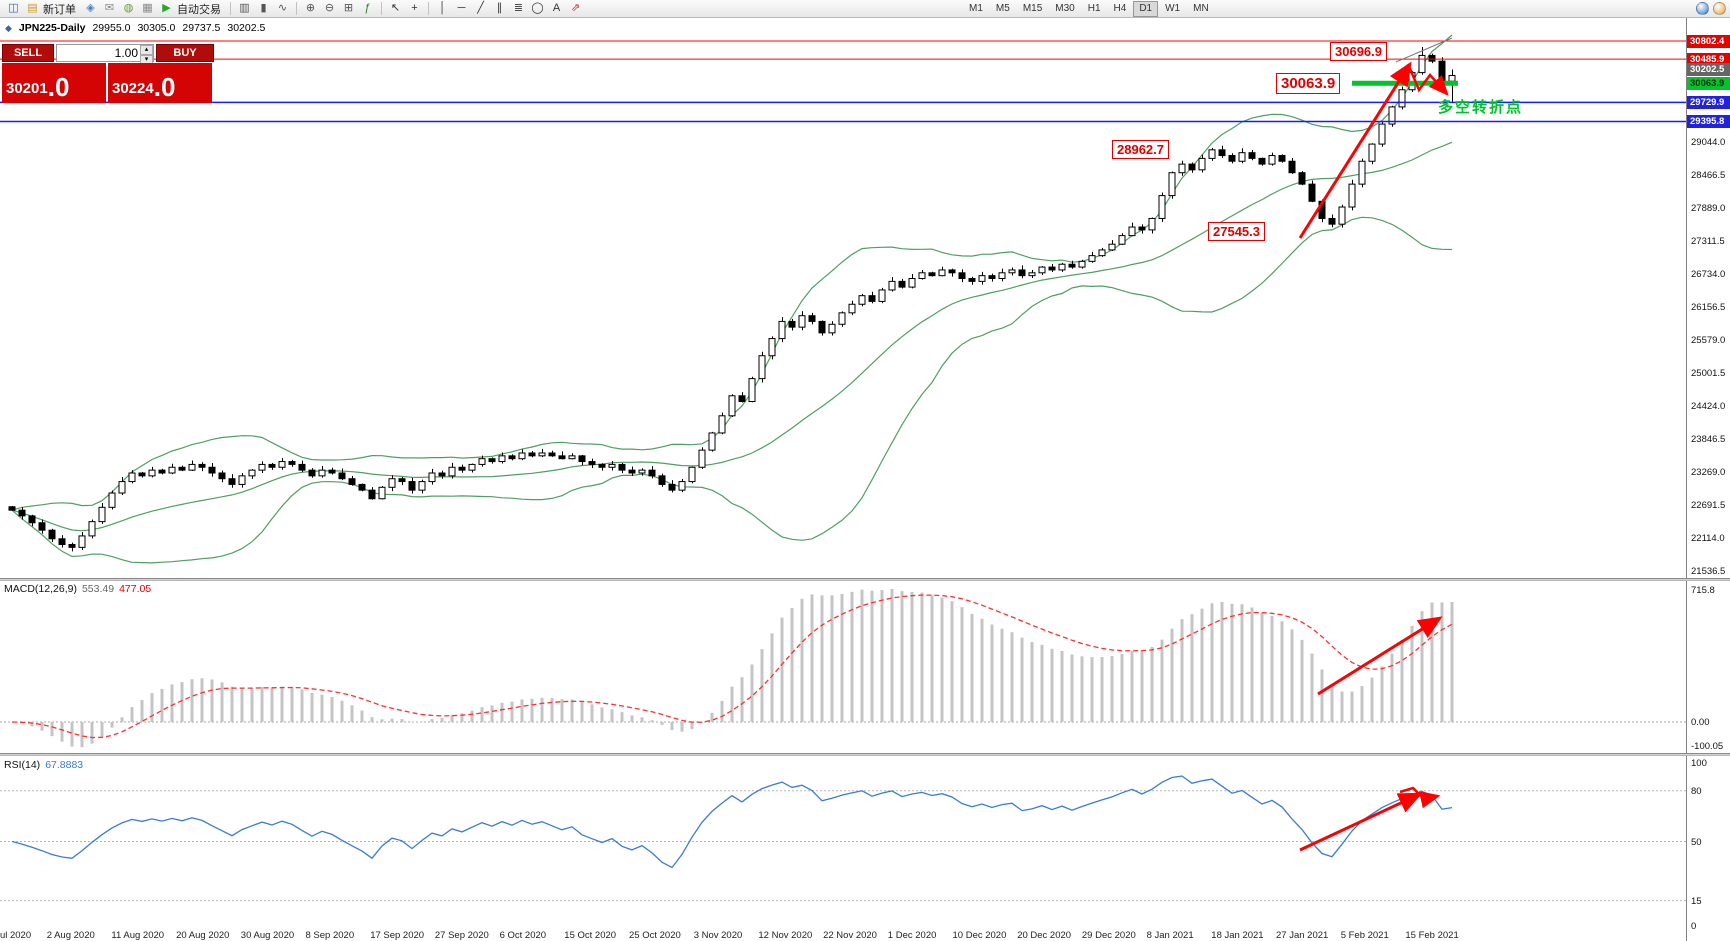  I want to click on arrows-tool-icon: ⇗, so click(575, 8).